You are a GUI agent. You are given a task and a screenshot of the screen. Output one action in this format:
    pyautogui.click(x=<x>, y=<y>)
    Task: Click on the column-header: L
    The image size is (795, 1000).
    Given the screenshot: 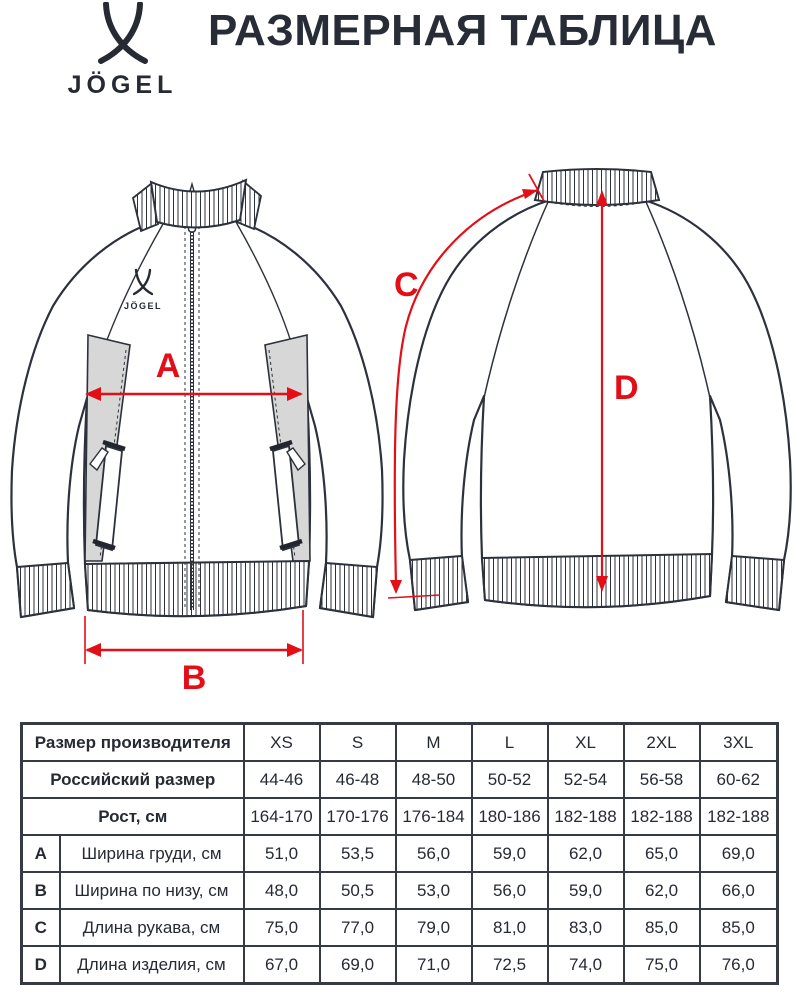 What is the action you would take?
    pyautogui.click(x=509, y=742)
    